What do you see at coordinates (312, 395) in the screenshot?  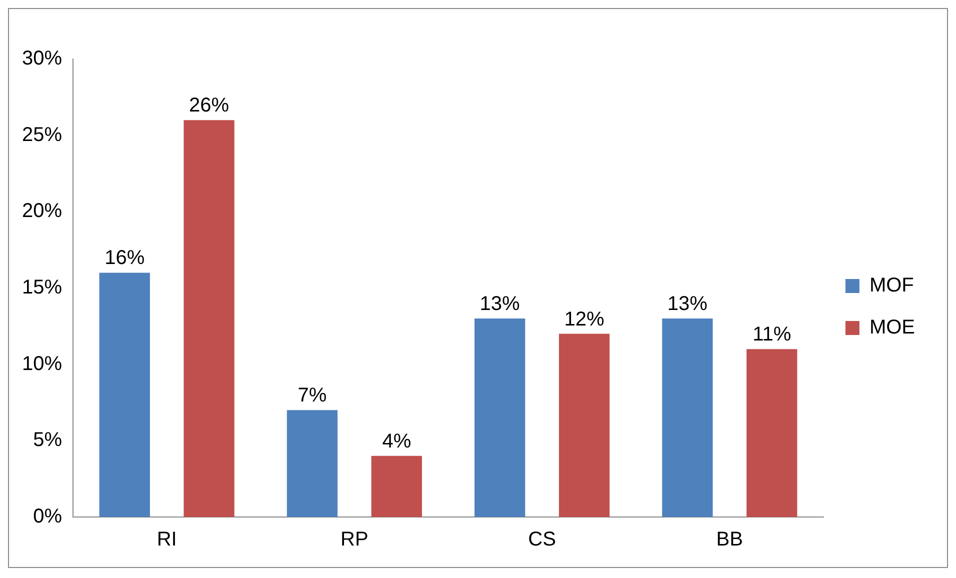 I see `data-label: 7%` at bounding box center [312, 395].